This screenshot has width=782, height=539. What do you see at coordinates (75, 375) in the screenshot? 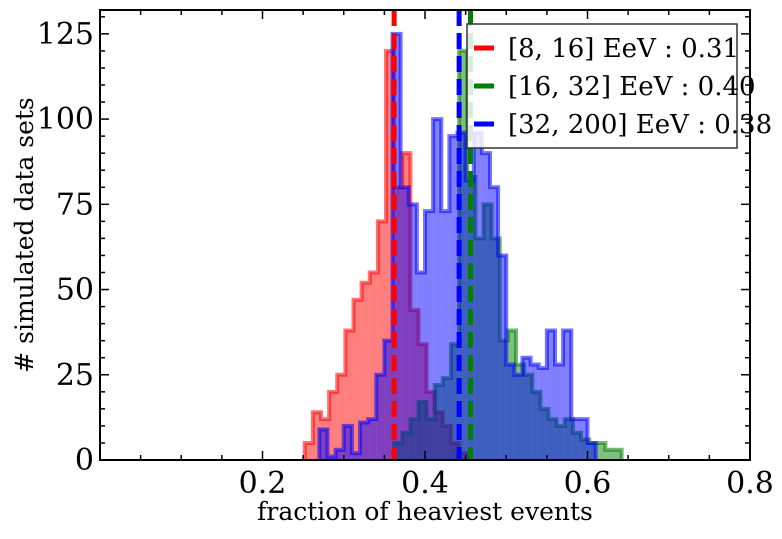
I see `y-tick-label: 25` at bounding box center [75, 375].